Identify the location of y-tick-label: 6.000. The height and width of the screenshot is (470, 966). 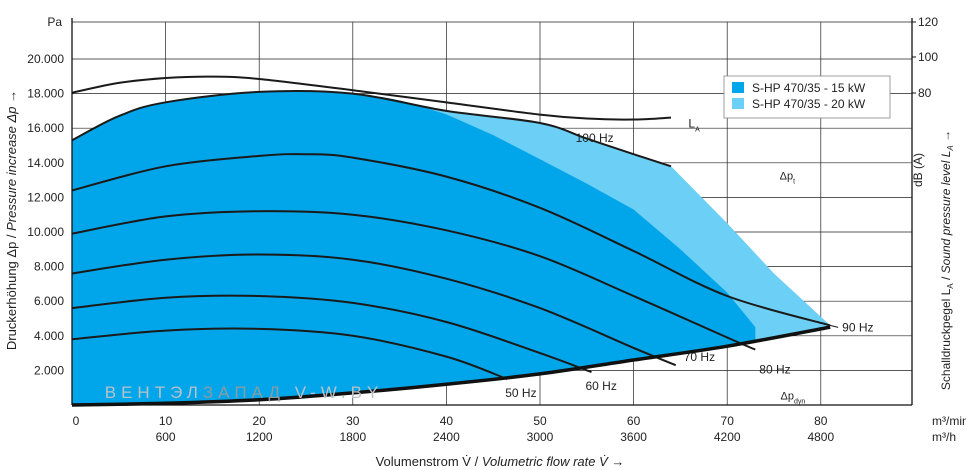
(49, 301).